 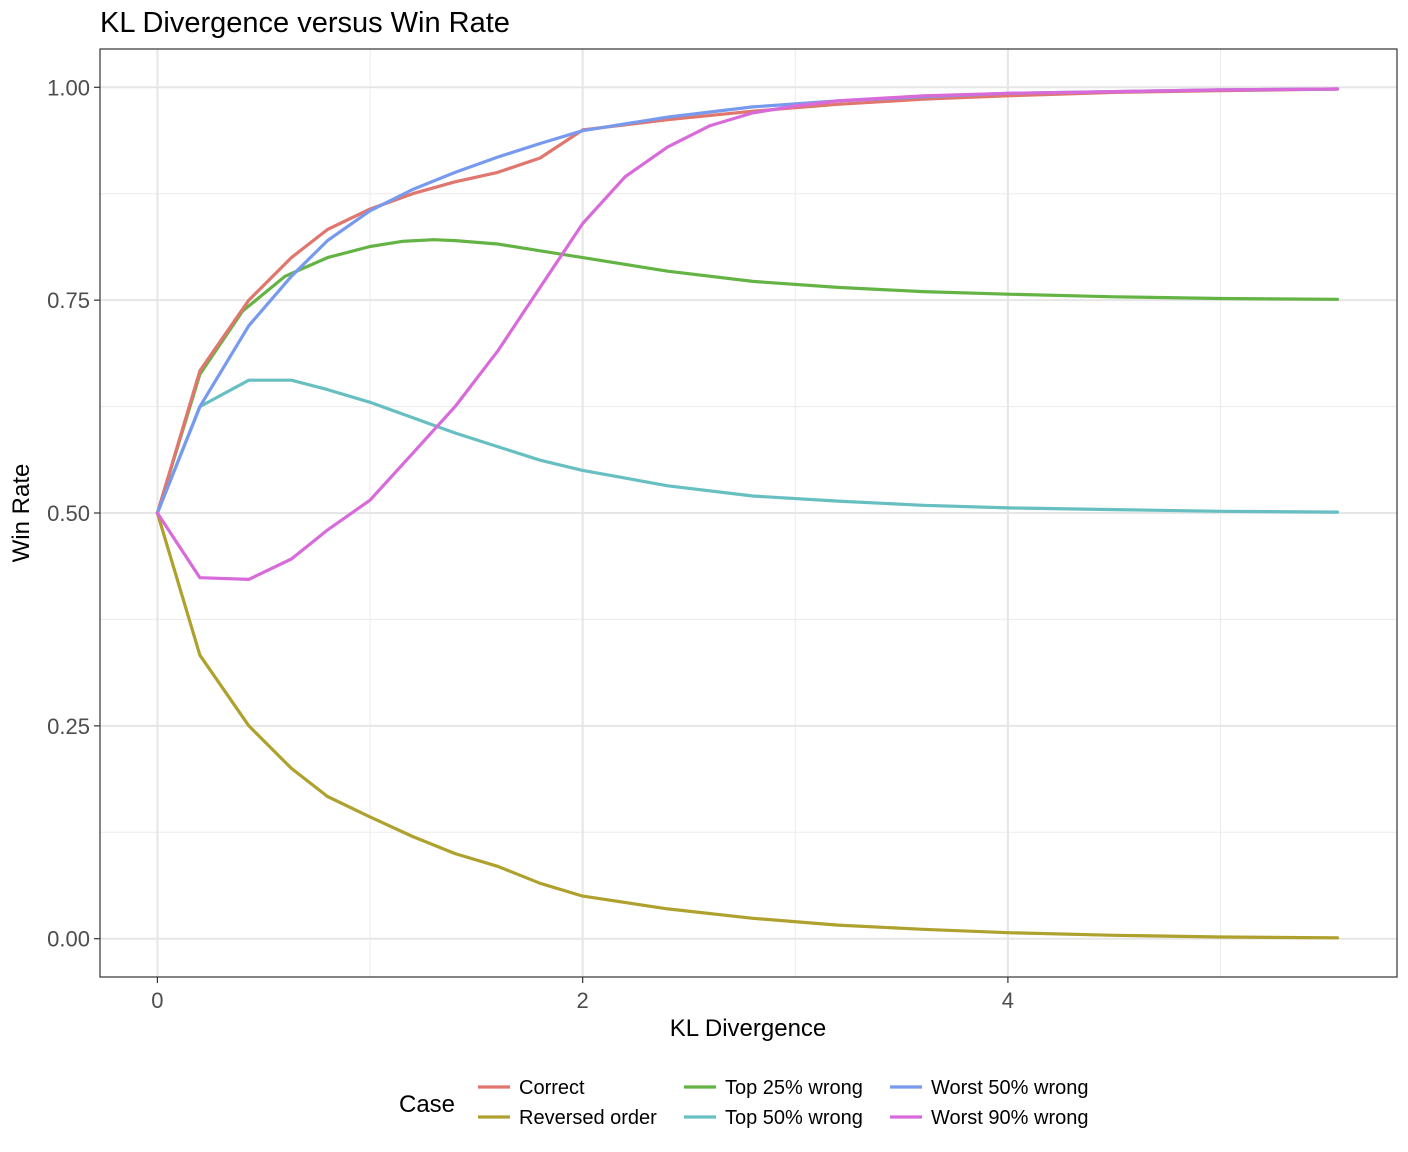 I want to click on legend-label-worst-50-wrong: Worst 50% wrong, so click(x=1009, y=1088).